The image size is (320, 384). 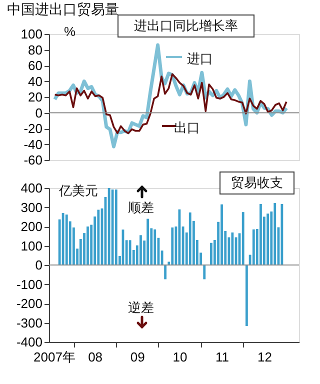 What do you see at coordinates (264, 357) in the screenshot?
I see `x-tick-label: 12` at bounding box center [264, 357].